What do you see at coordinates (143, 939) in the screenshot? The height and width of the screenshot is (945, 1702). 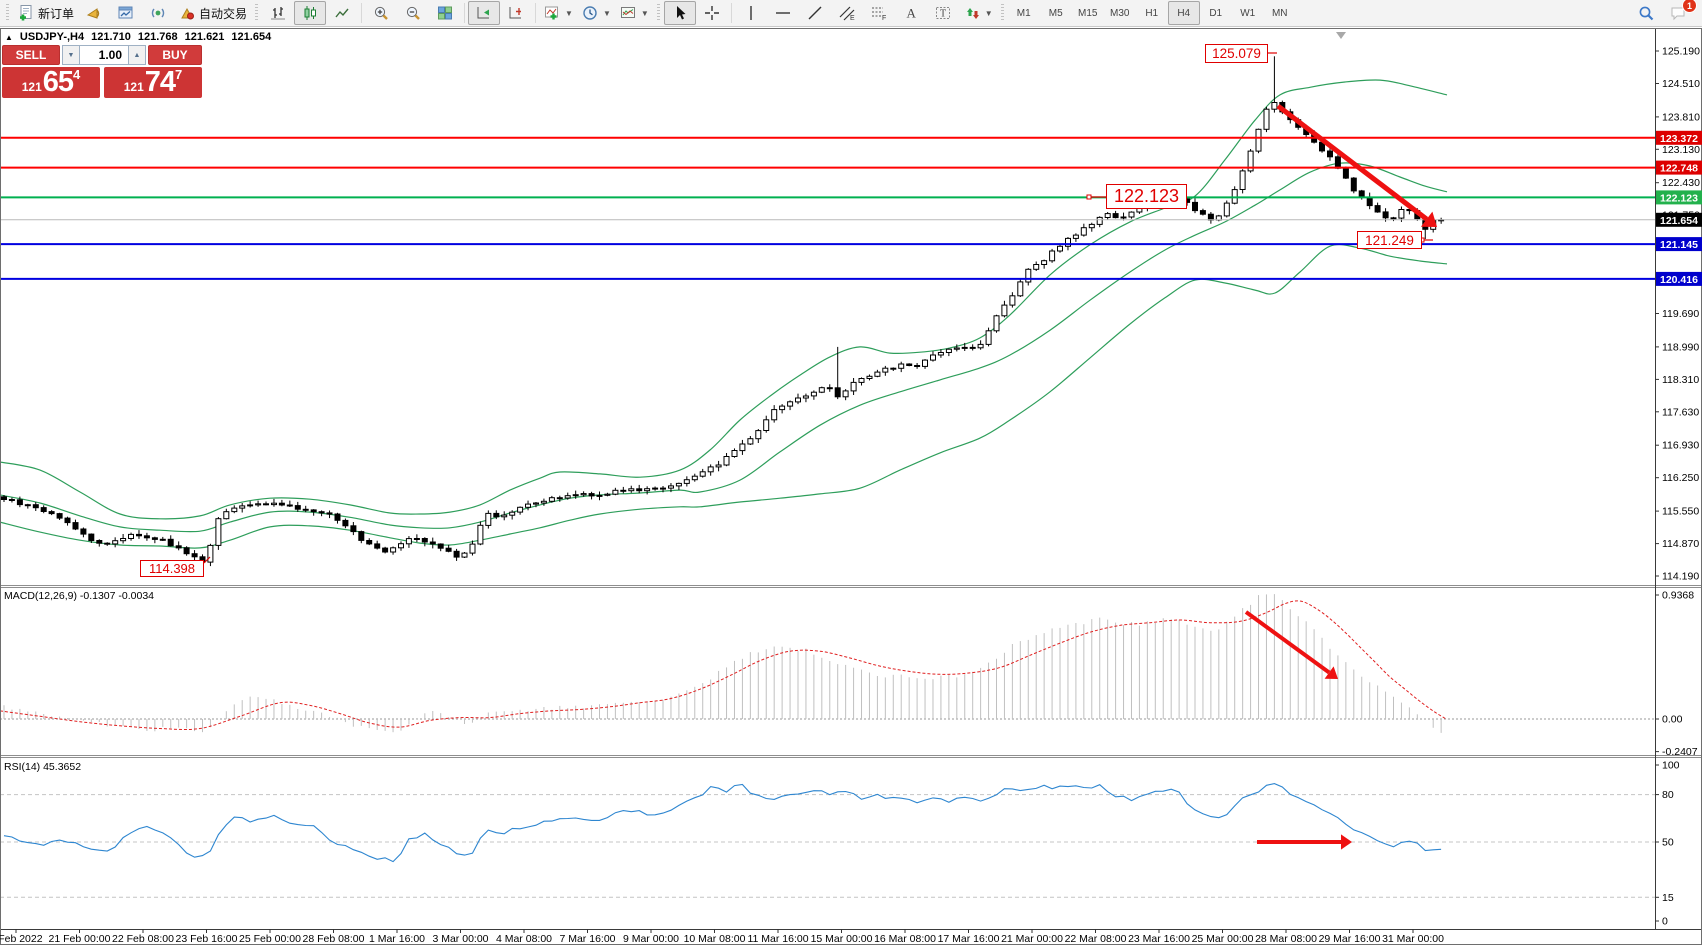 I see `time-label: 22 Feb 08:00` at bounding box center [143, 939].